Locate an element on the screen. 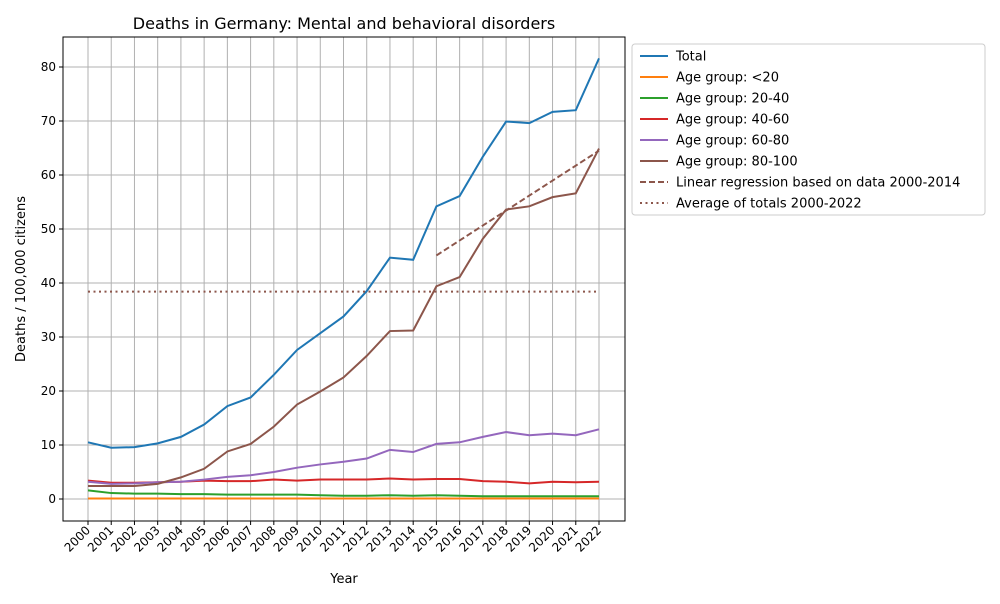  y-tick-label: 70 is located at coordinates (48, 121).